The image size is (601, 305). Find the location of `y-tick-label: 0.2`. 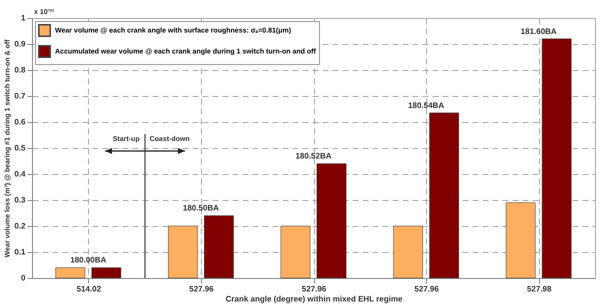

y-tick-label: 0.2 is located at coordinates (20, 226).